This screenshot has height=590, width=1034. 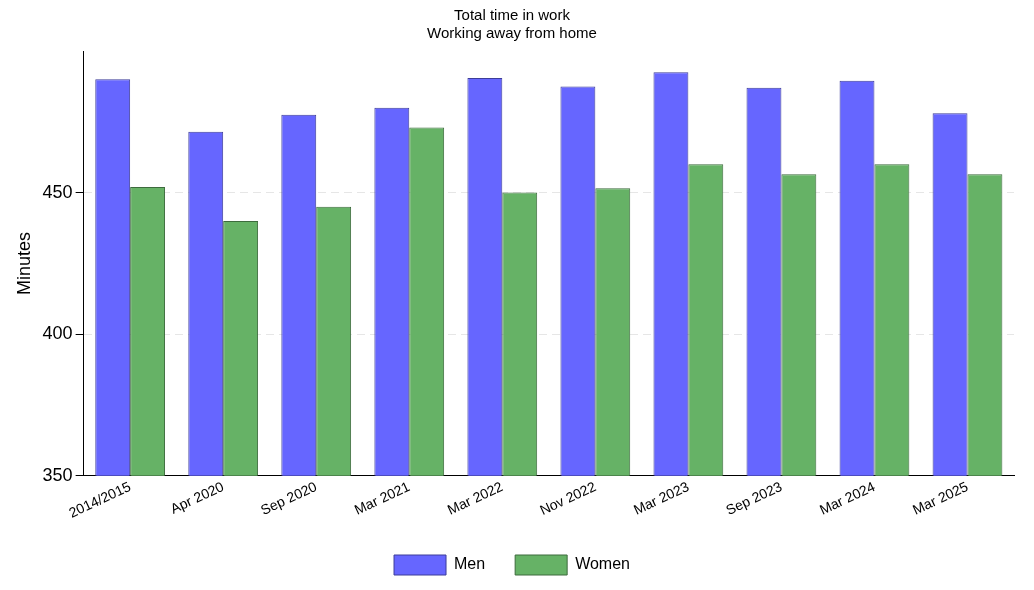 I want to click on x-tick-label: Mar 2023, so click(x=661, y=498).